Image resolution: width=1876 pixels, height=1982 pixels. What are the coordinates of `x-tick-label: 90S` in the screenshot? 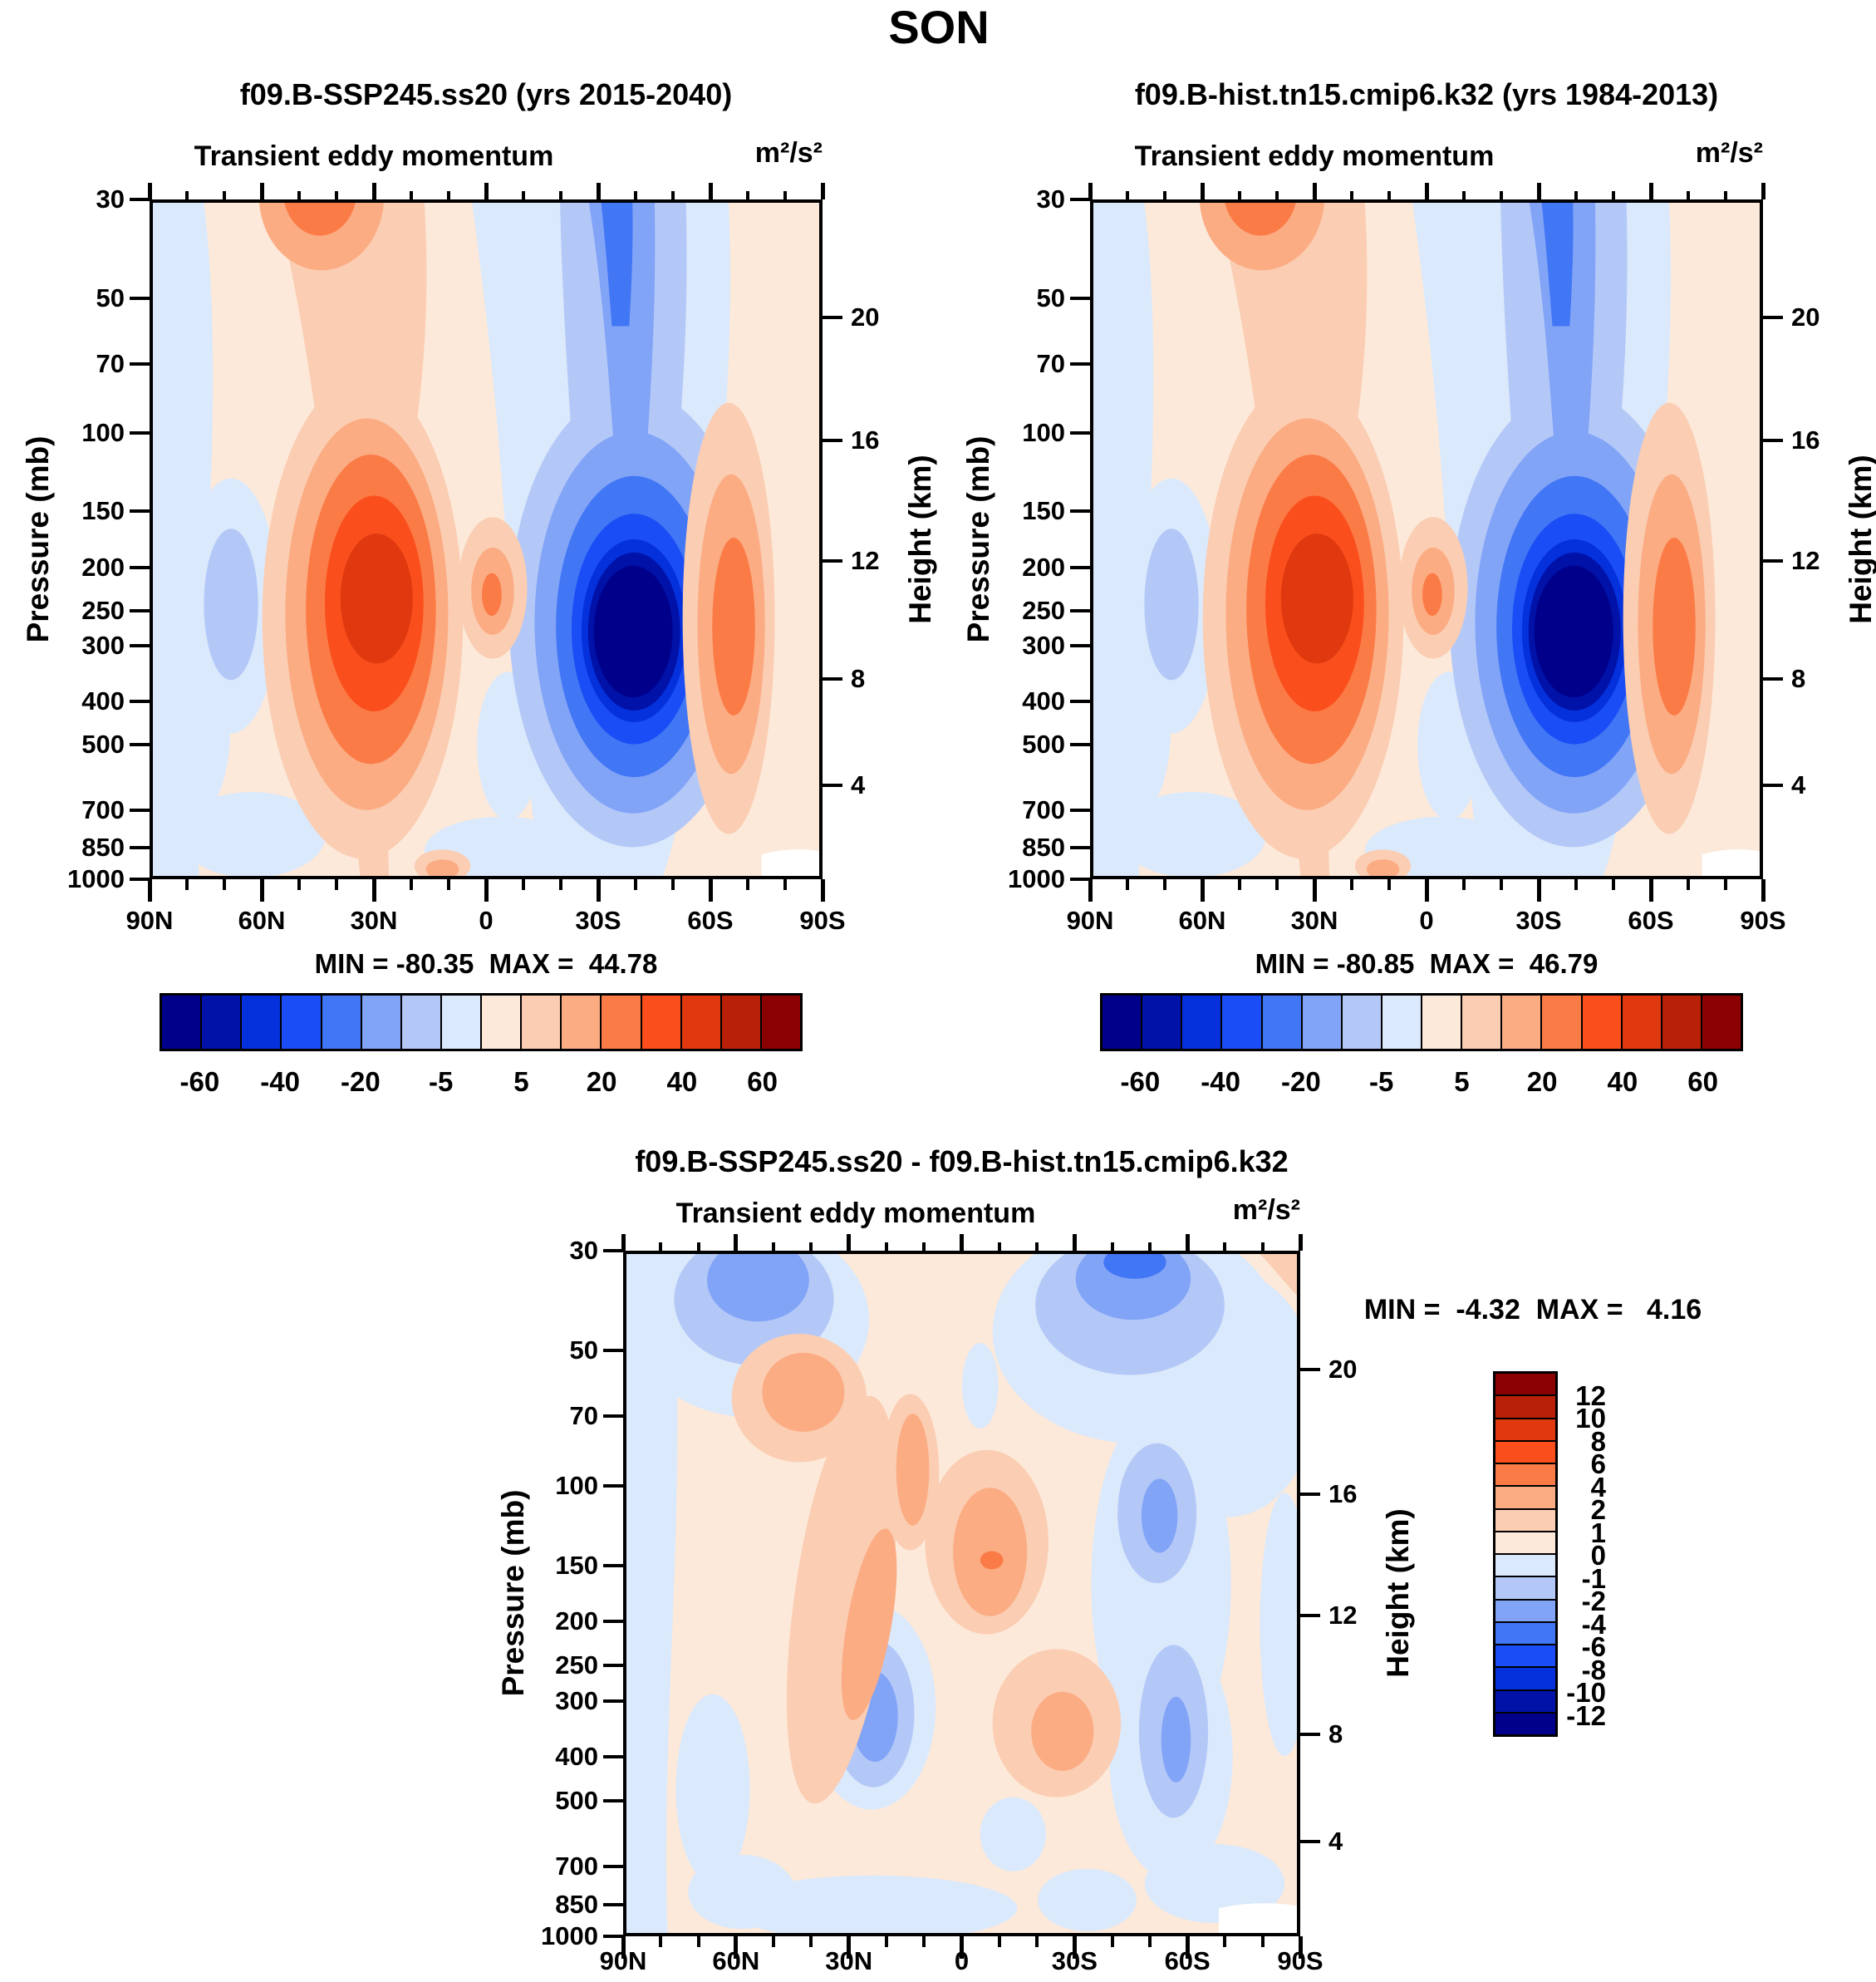 It's located at (1300, 1960).